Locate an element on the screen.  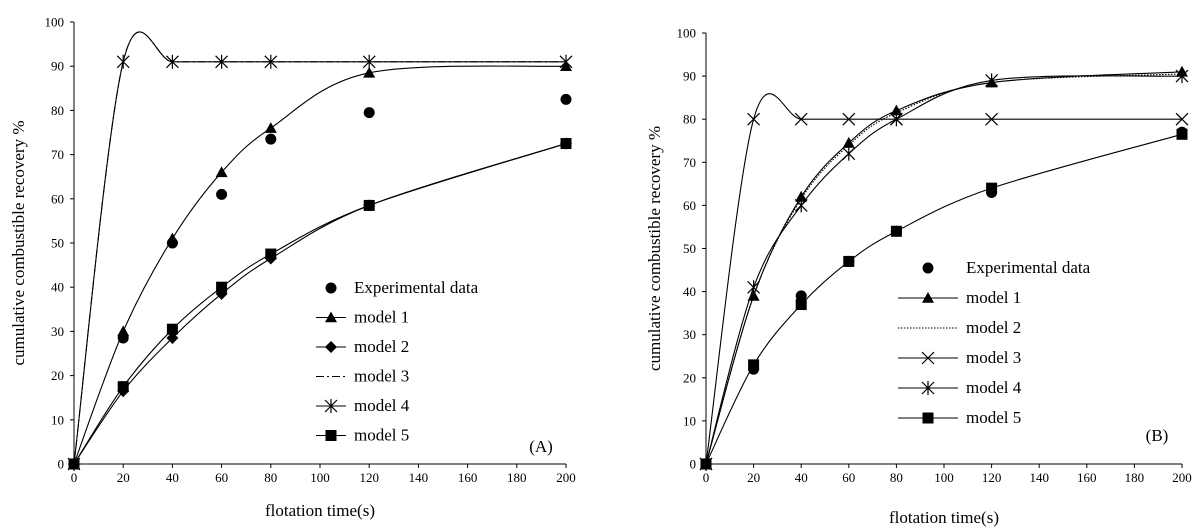
chart-b-legend-label: model 3 is located at coordinates (993, 357).